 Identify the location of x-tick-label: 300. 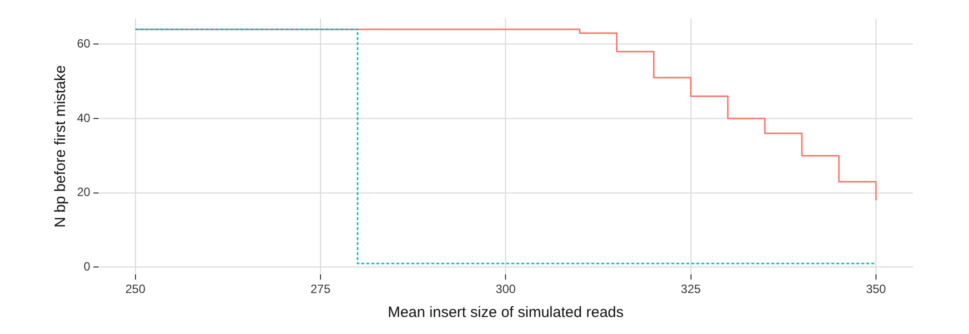
(506, 289).